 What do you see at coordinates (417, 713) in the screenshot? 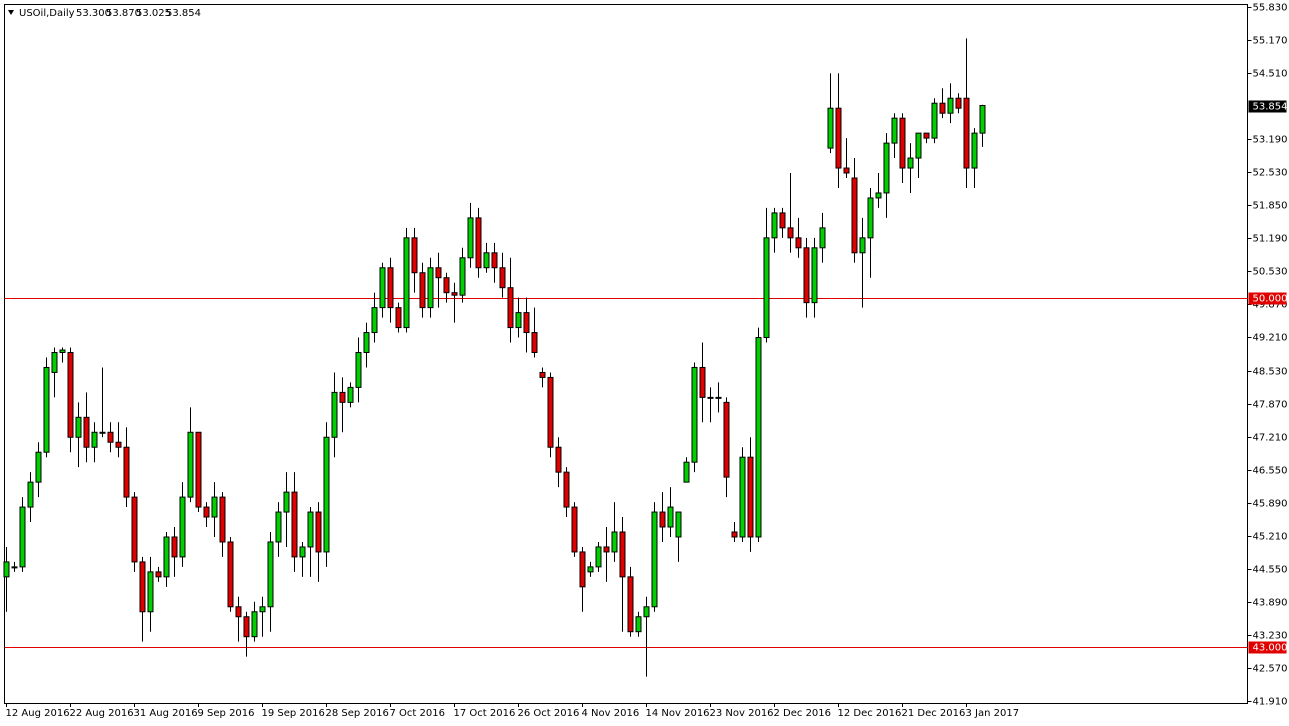
I see `x-tick-label: 7 Oct 2016` at bounding box center [417, 713].